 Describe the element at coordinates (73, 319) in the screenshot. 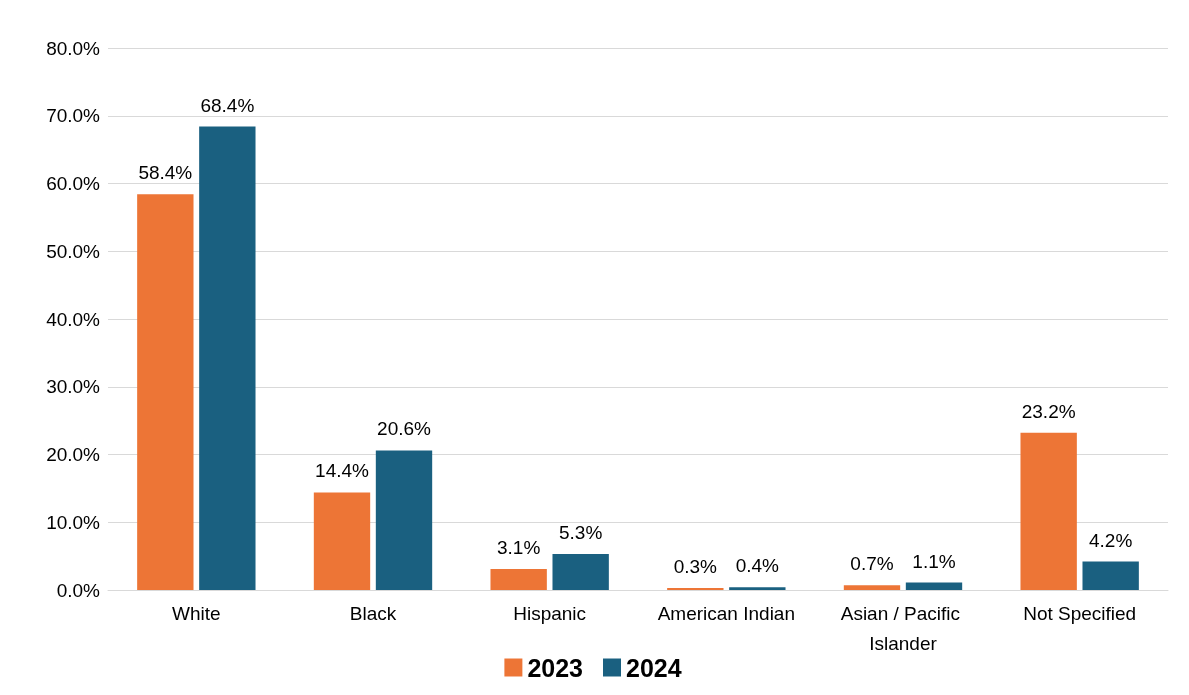

I see `y-tick-label: 40.0%` at that location.